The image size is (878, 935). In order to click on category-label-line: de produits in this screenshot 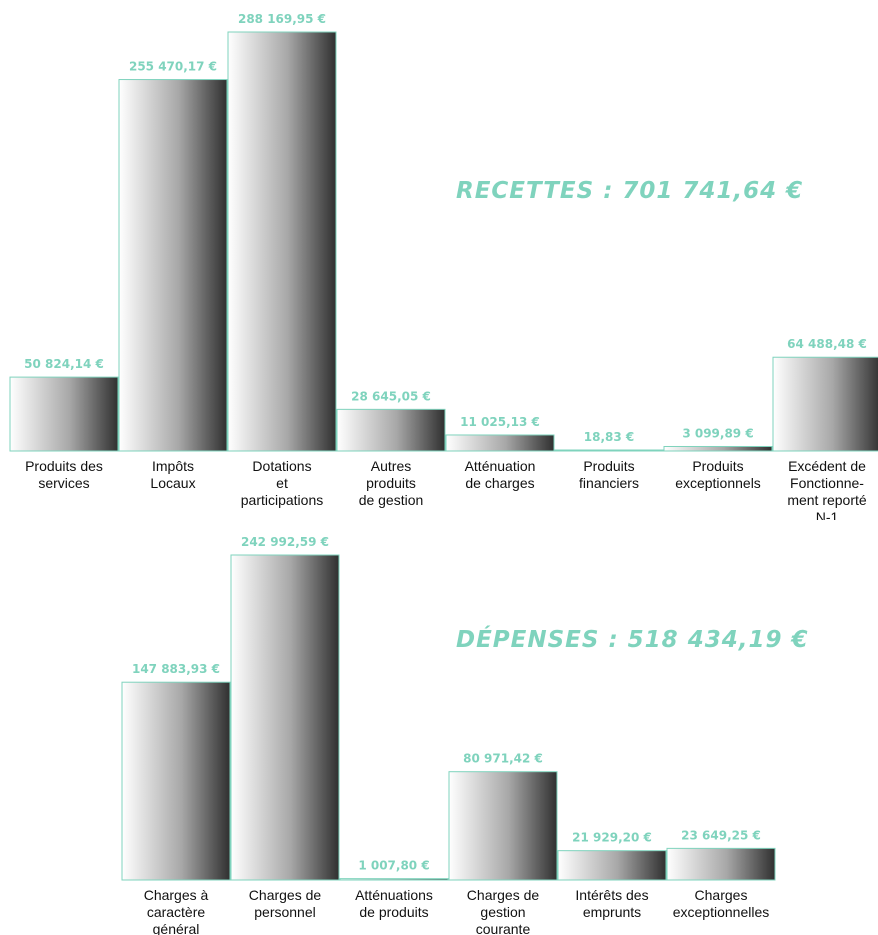, I will do `click(393, 912)`.